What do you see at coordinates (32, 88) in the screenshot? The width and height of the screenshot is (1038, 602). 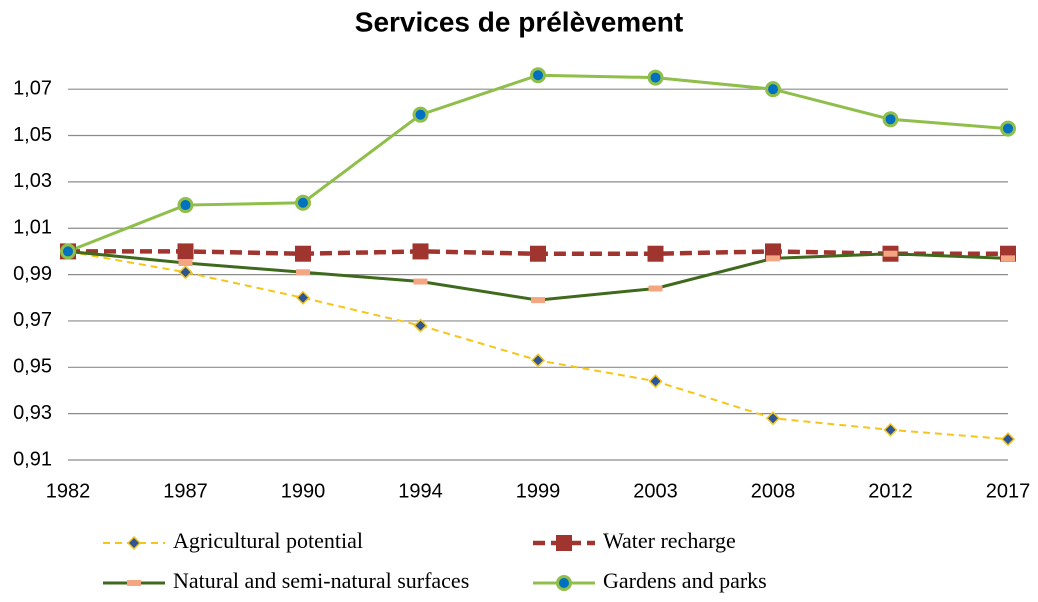 I see `y-tick-label: 1,07` at bounding box center [32, 88].